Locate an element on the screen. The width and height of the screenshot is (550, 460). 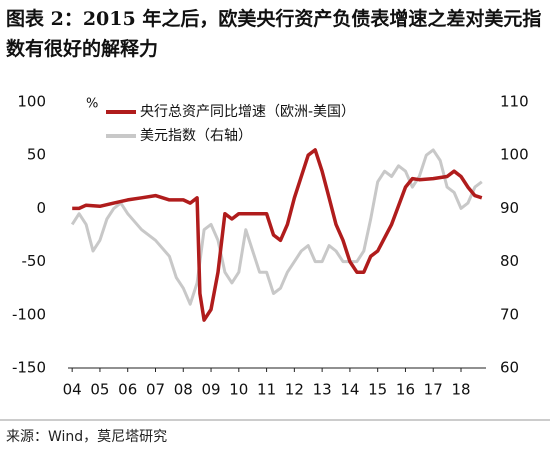
x-tick-label: 05 is located at coordinates (99, 390).